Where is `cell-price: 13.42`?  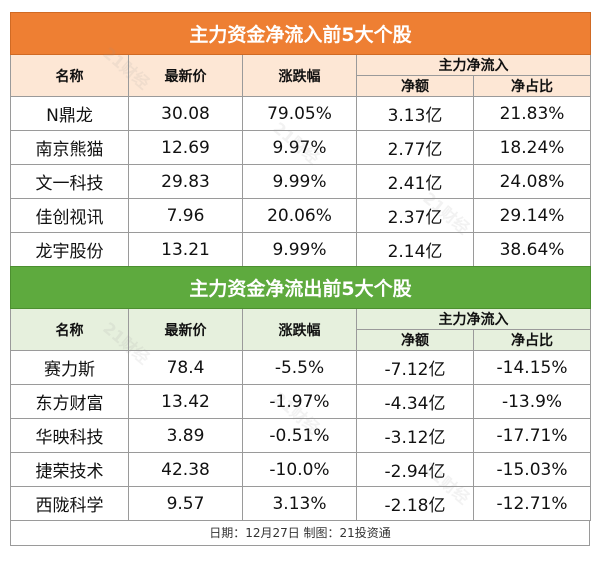 cell-price: 13.42 is located at coordinates (185, 401).